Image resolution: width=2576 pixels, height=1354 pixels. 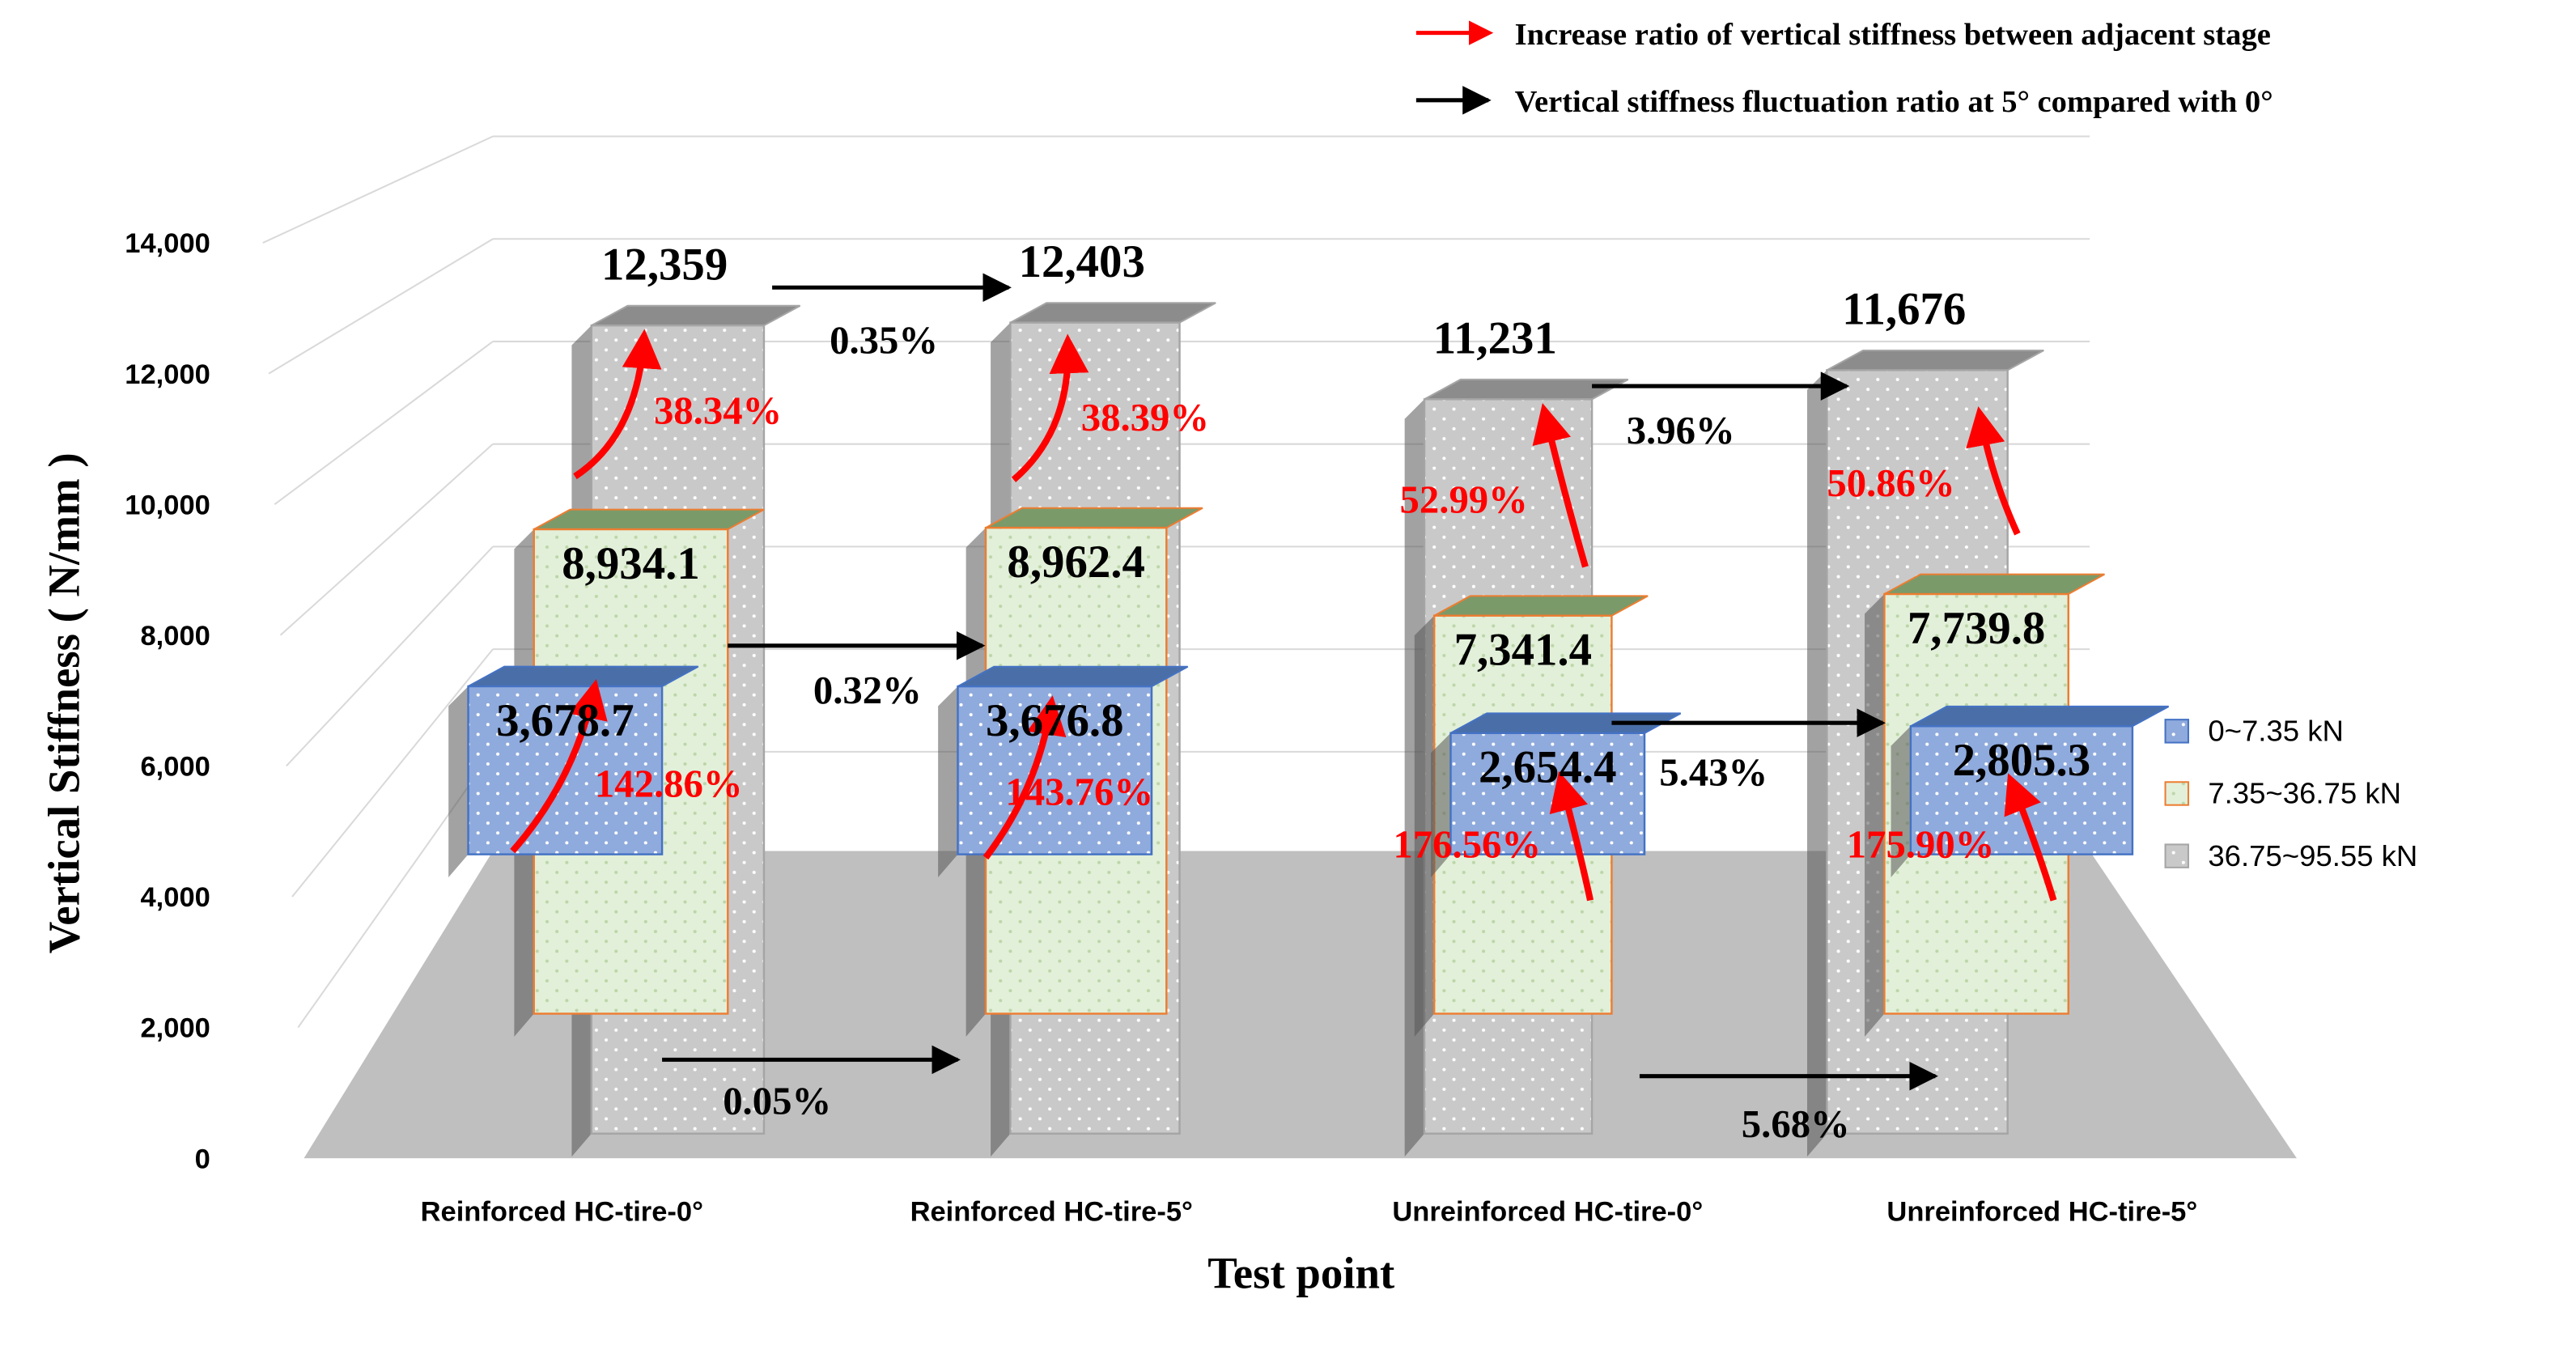 I want to click on bar-series0-cat0-side, so click(x=458, y=781).